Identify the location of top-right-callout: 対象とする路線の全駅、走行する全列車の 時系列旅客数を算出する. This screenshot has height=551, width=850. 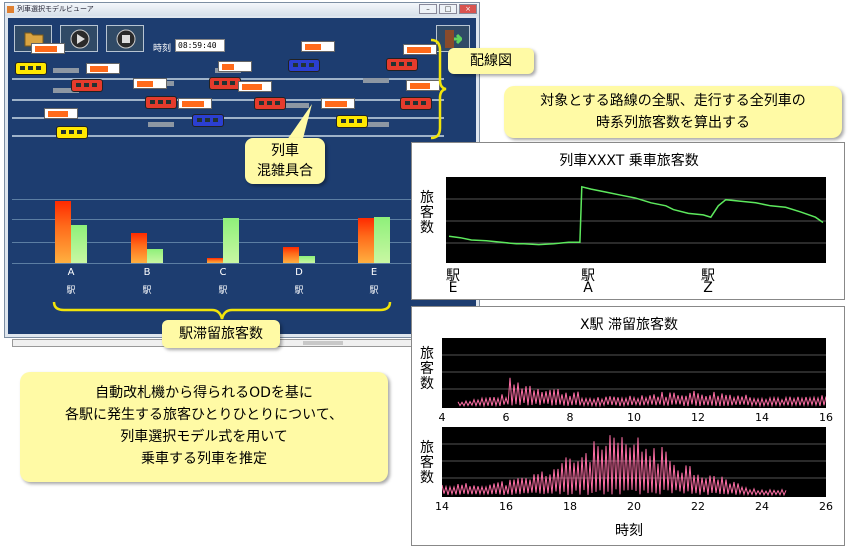
(673, 112).